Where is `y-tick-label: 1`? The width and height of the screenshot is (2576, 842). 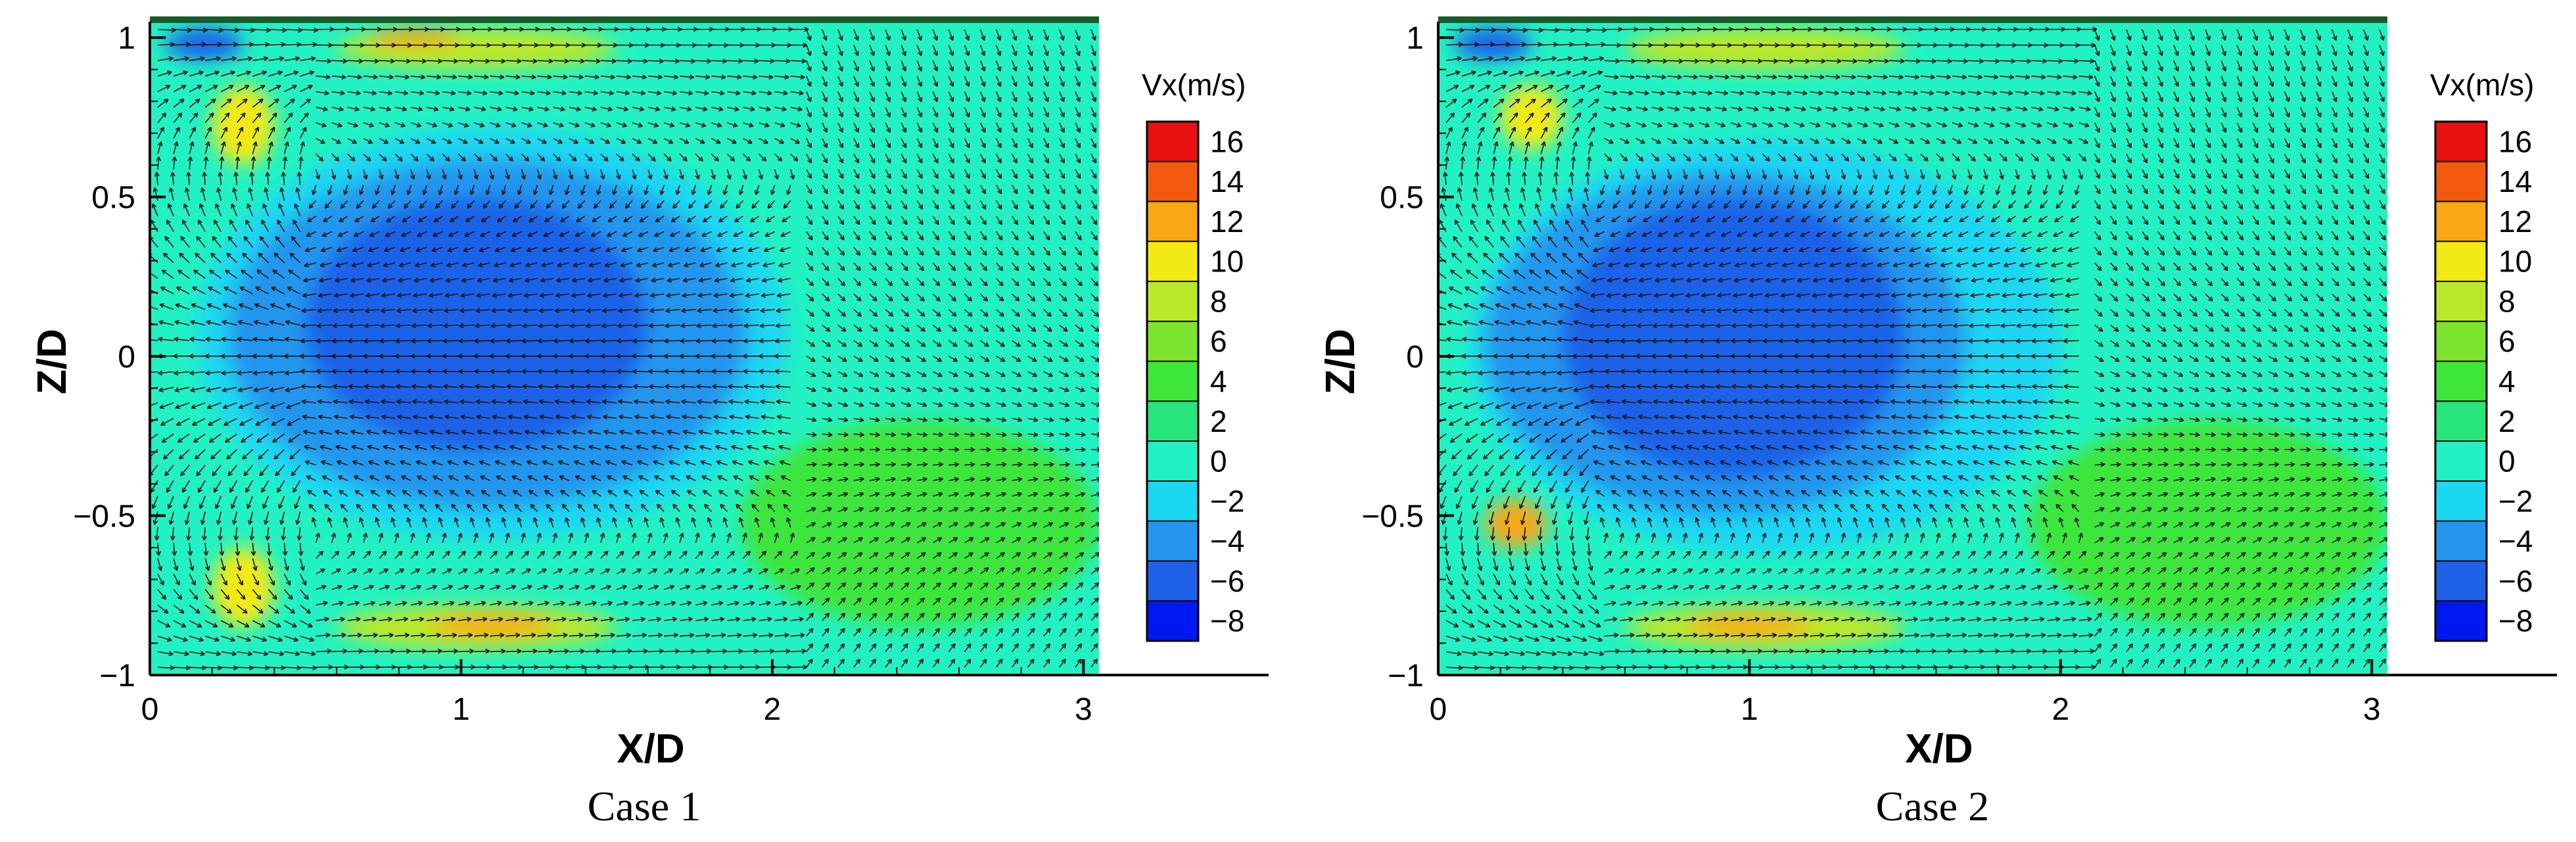 y-tick-label: 1 is located at coordinates (126, 38).